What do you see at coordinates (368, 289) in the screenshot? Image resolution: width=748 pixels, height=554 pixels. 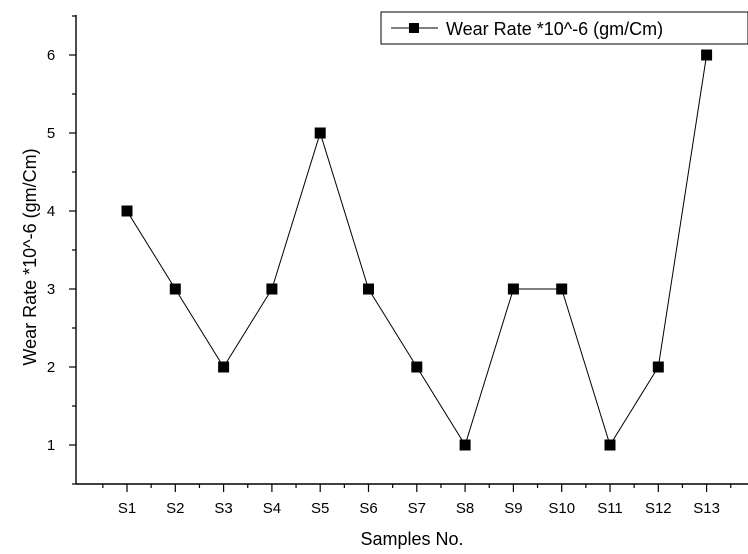 I see `data-point-s6` at bounding box center [368, 289].